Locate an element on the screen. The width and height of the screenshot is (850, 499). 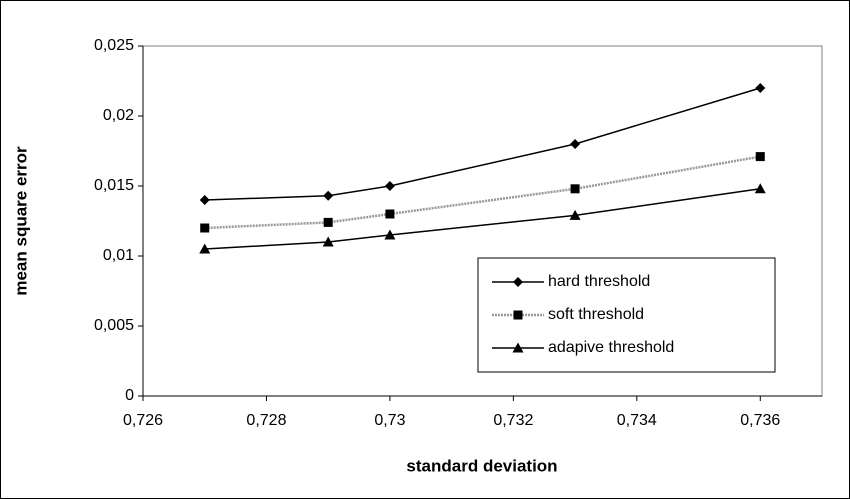
y-tick-label: 0 is located at coordinates (129, 395).